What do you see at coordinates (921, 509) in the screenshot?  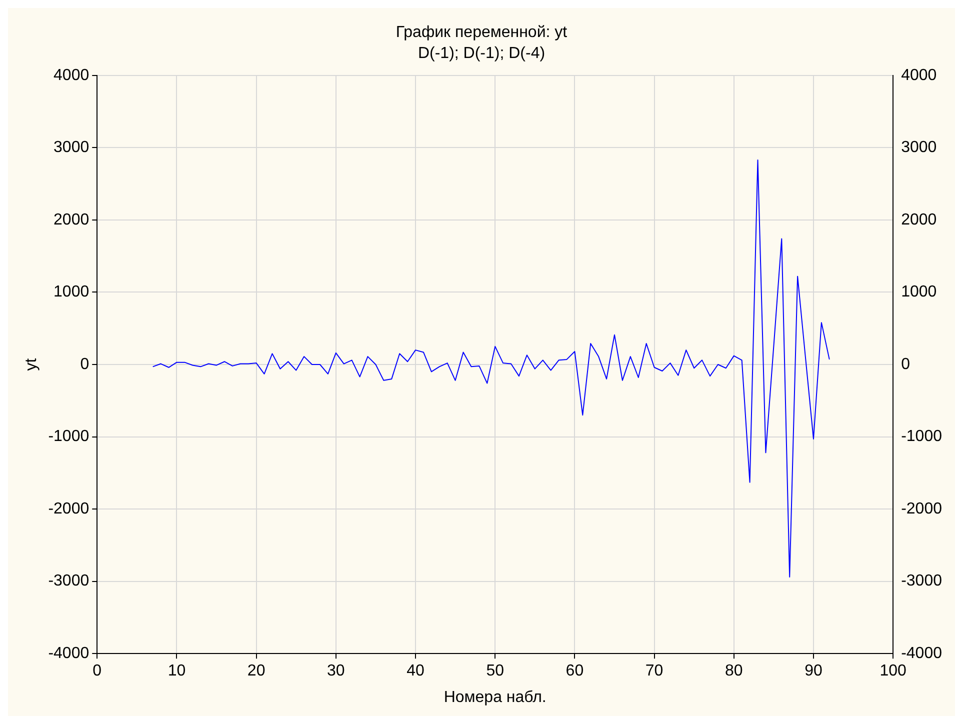 I see `y2-tick-label: -2000` at bounding box center [921, 509].